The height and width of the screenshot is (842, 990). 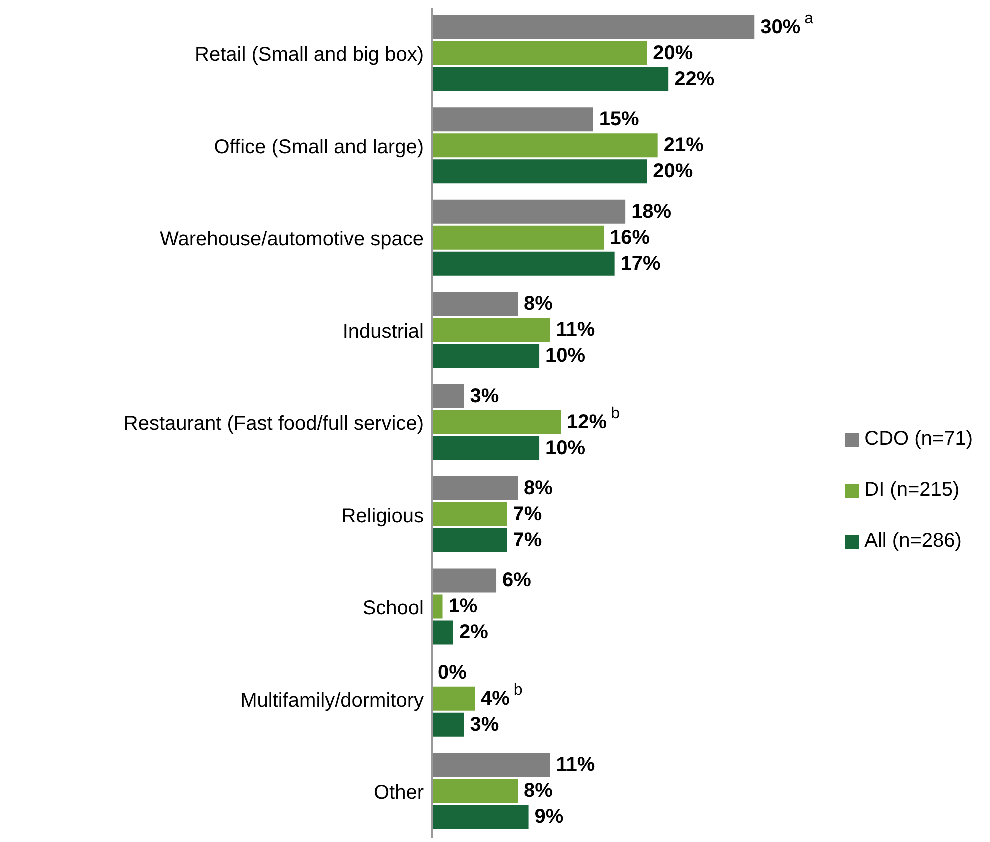 I want to click on data-label: 9%, so click(x=549, y=817).